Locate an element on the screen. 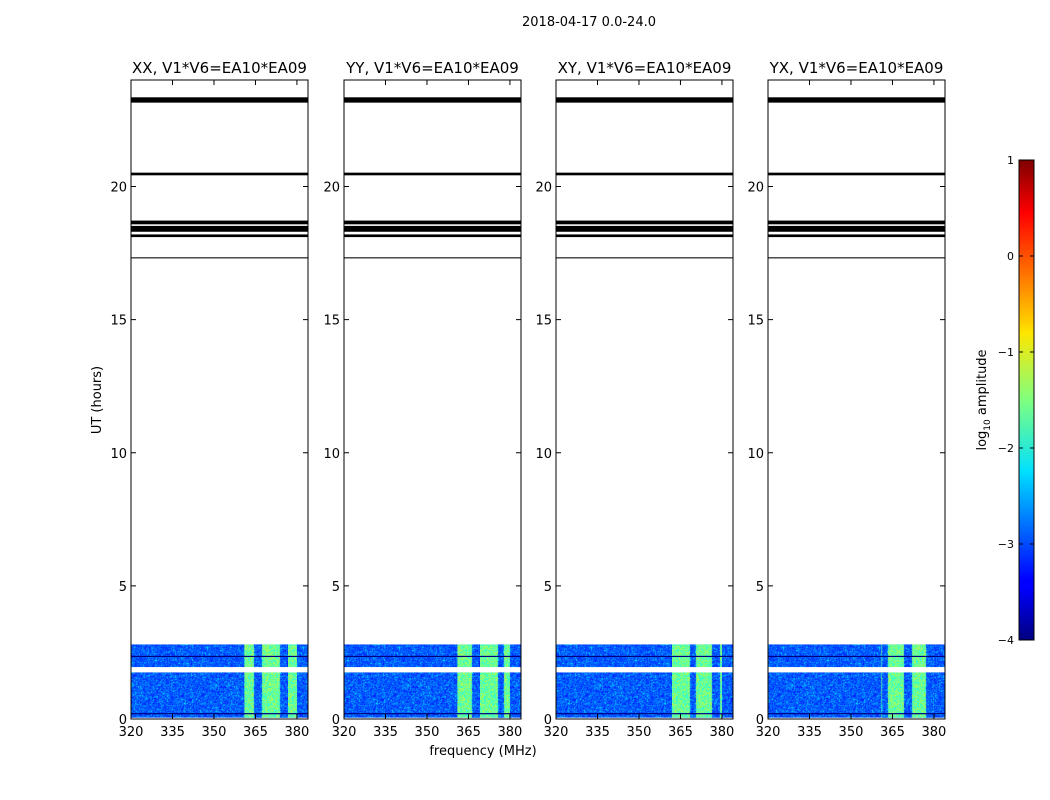 This screenshot has width=1050, height=800. panel-title: XX, V1*V6=EA10*EA09 is located at coordinates (219, 68).